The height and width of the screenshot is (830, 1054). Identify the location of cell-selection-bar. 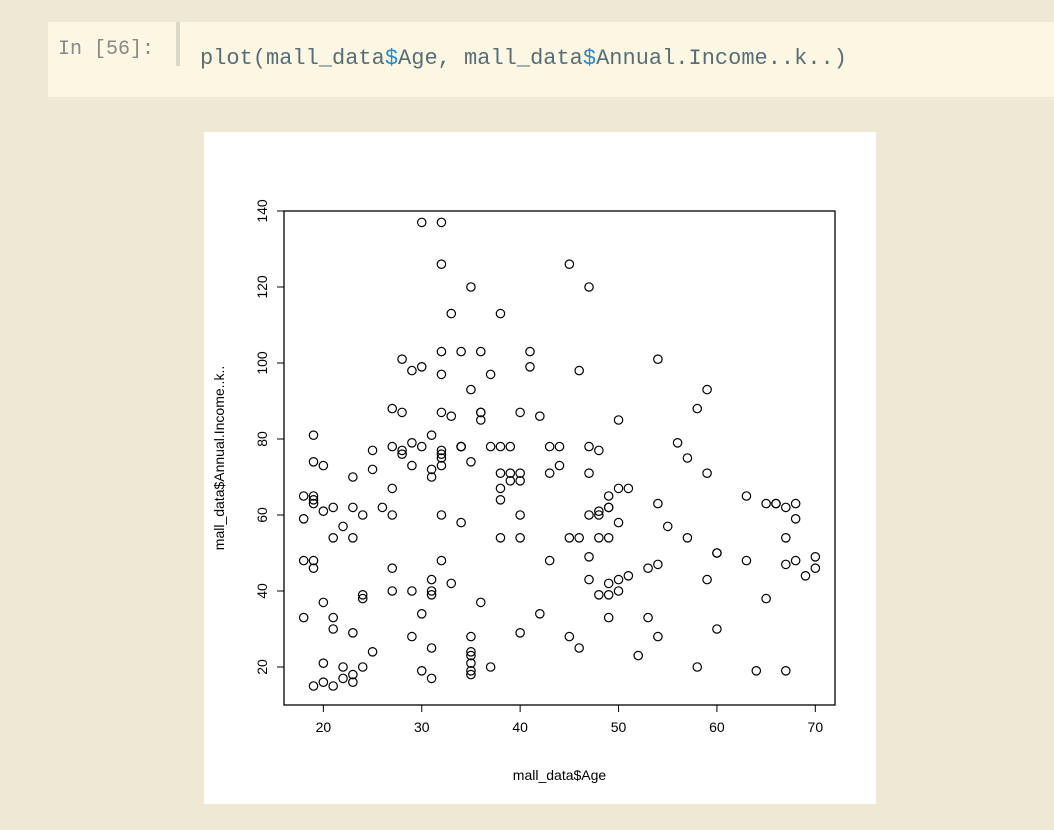
(178, 44).